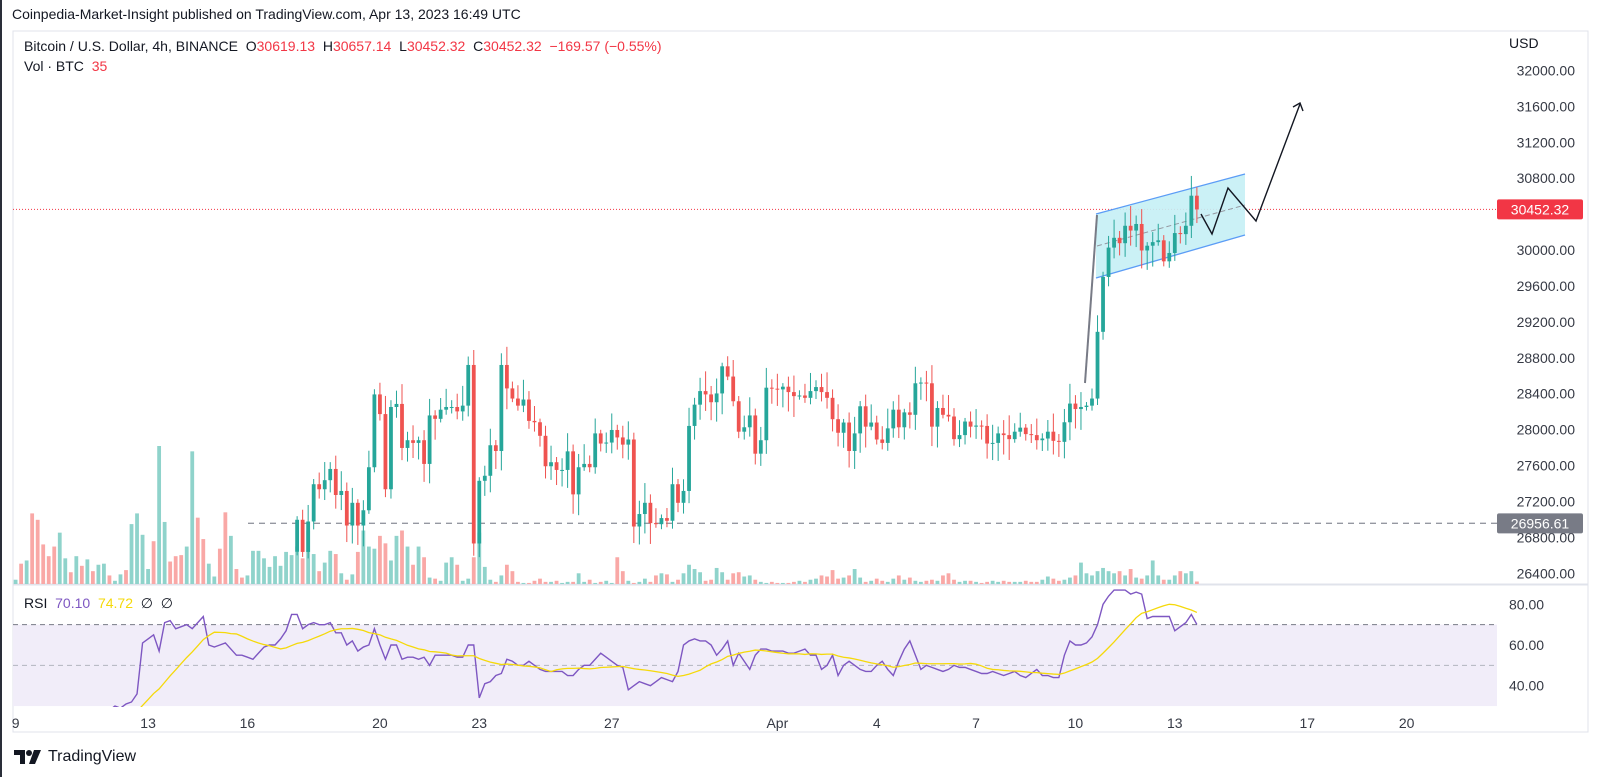 This screenshot has height=777, width=1600. Describe the element at coordinates (1526, 604) in the screenshot. I see `rsi-axis-tick-label: 80.00` at that location.